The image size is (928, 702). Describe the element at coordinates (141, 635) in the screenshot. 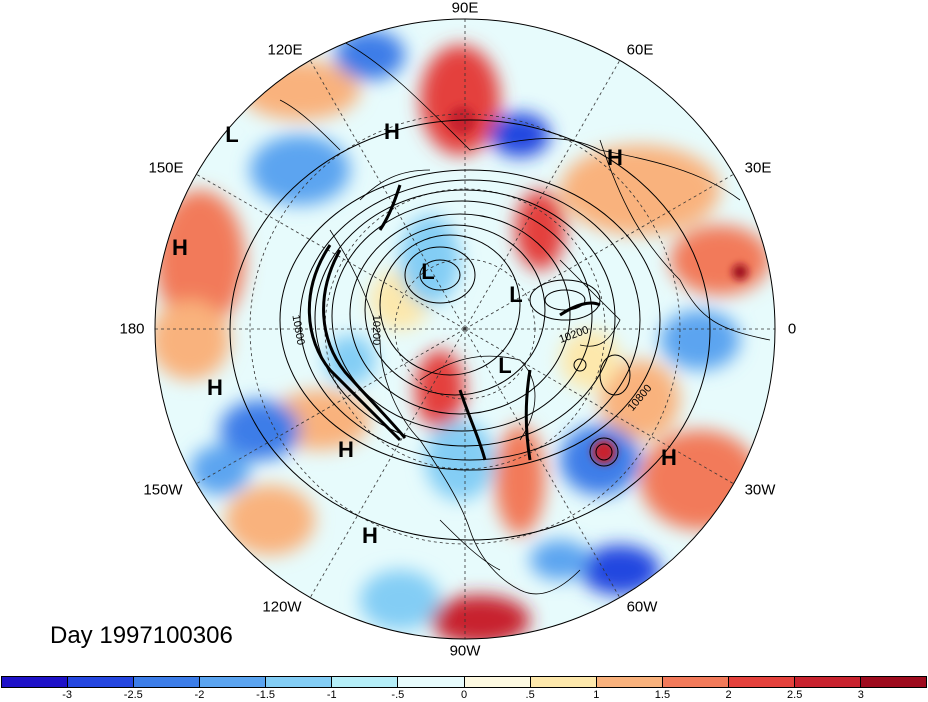

I see `page-title: Day 1997100306` at that location.